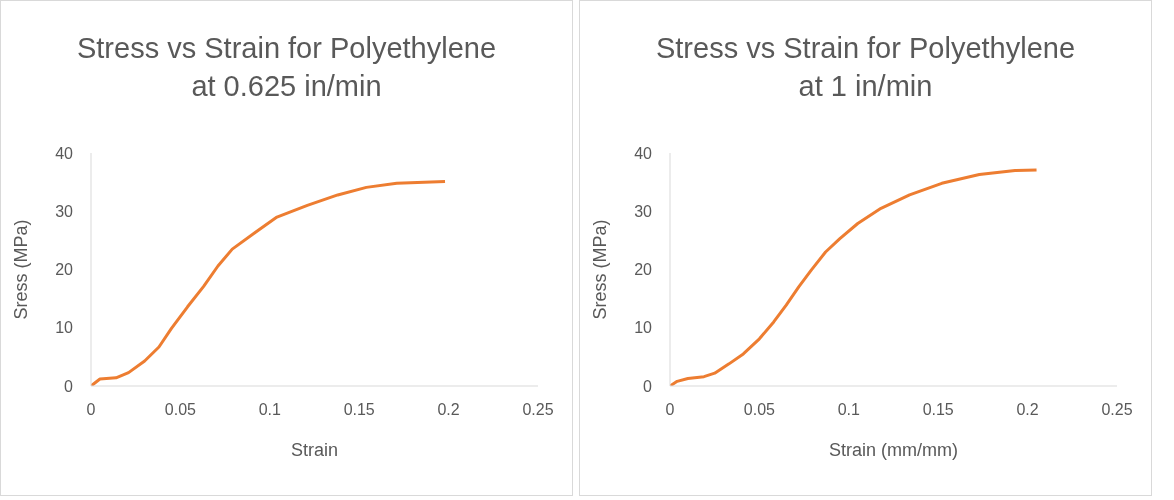 The width and height of the screenshot is (1174, 500). I want to click on x-axis-title: Strain (mm/mm), so click(893, 450).